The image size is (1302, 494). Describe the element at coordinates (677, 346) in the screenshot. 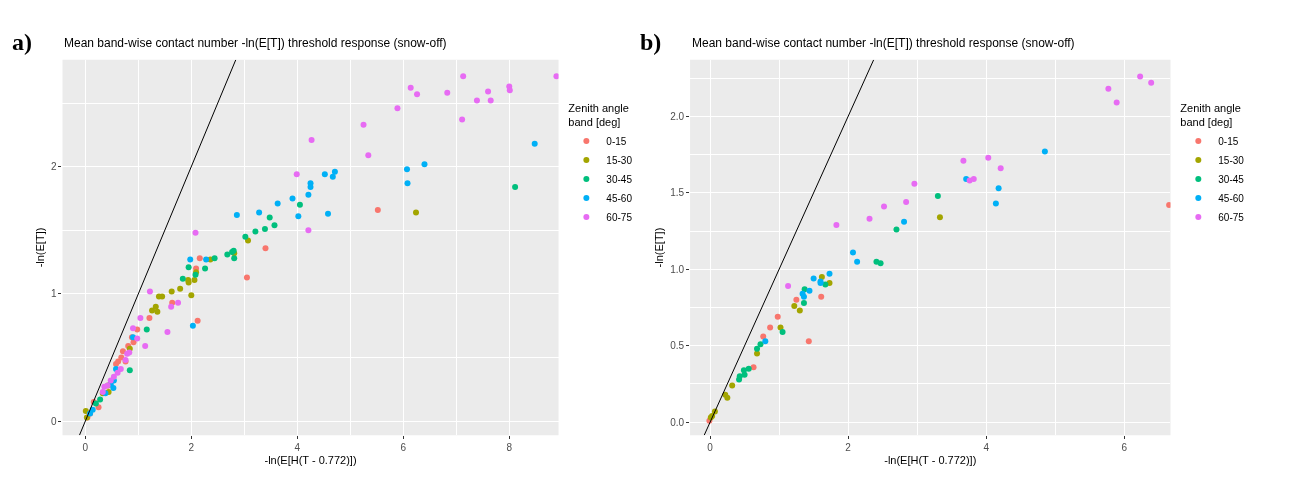

I see `y-tick-label: 0.5` at that location.